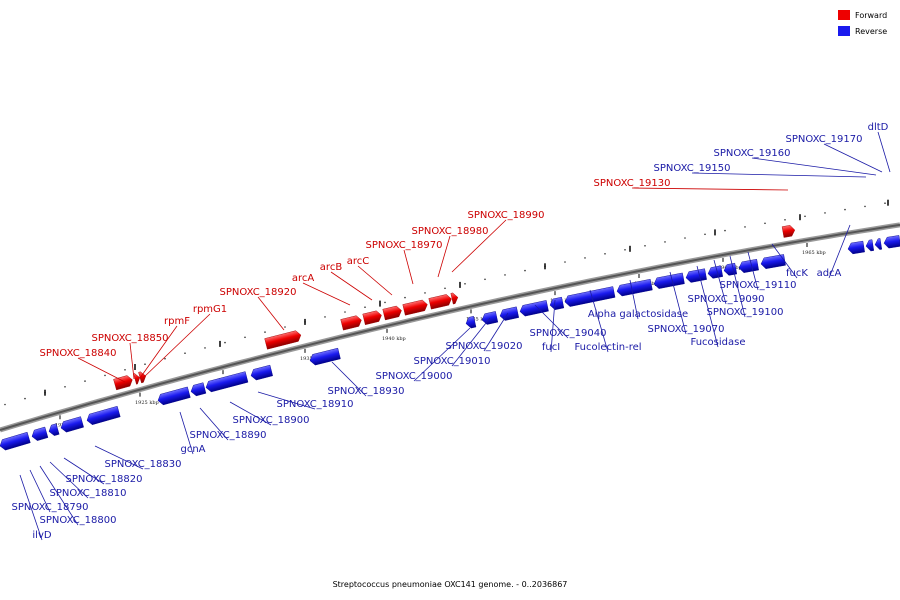 Image resolution: width=900 pixels, height=600 pixels. Describe the element at coordinates (856, 247) in the screenshot. I see `gene-arrow-adca` at that location.